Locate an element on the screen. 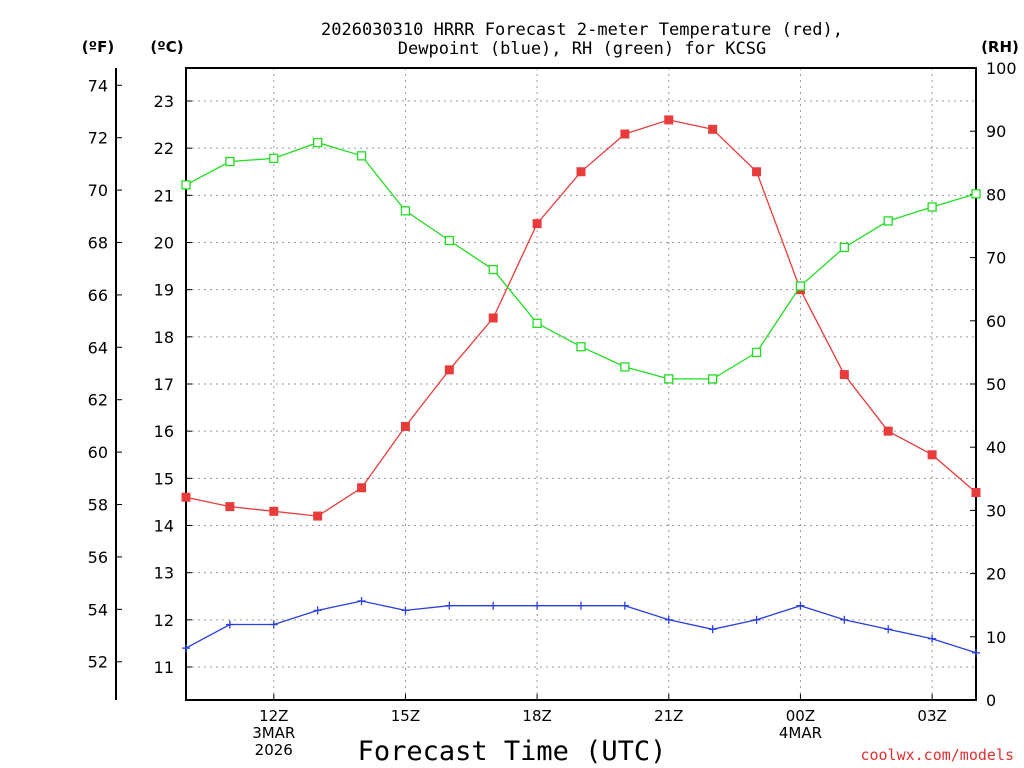 Image resolution: width=1024 pixels, height=768 pixels. rh-axis: 0 10 20 30 40 50 60 70 80 90 100 is located at coordinates (993, 384).